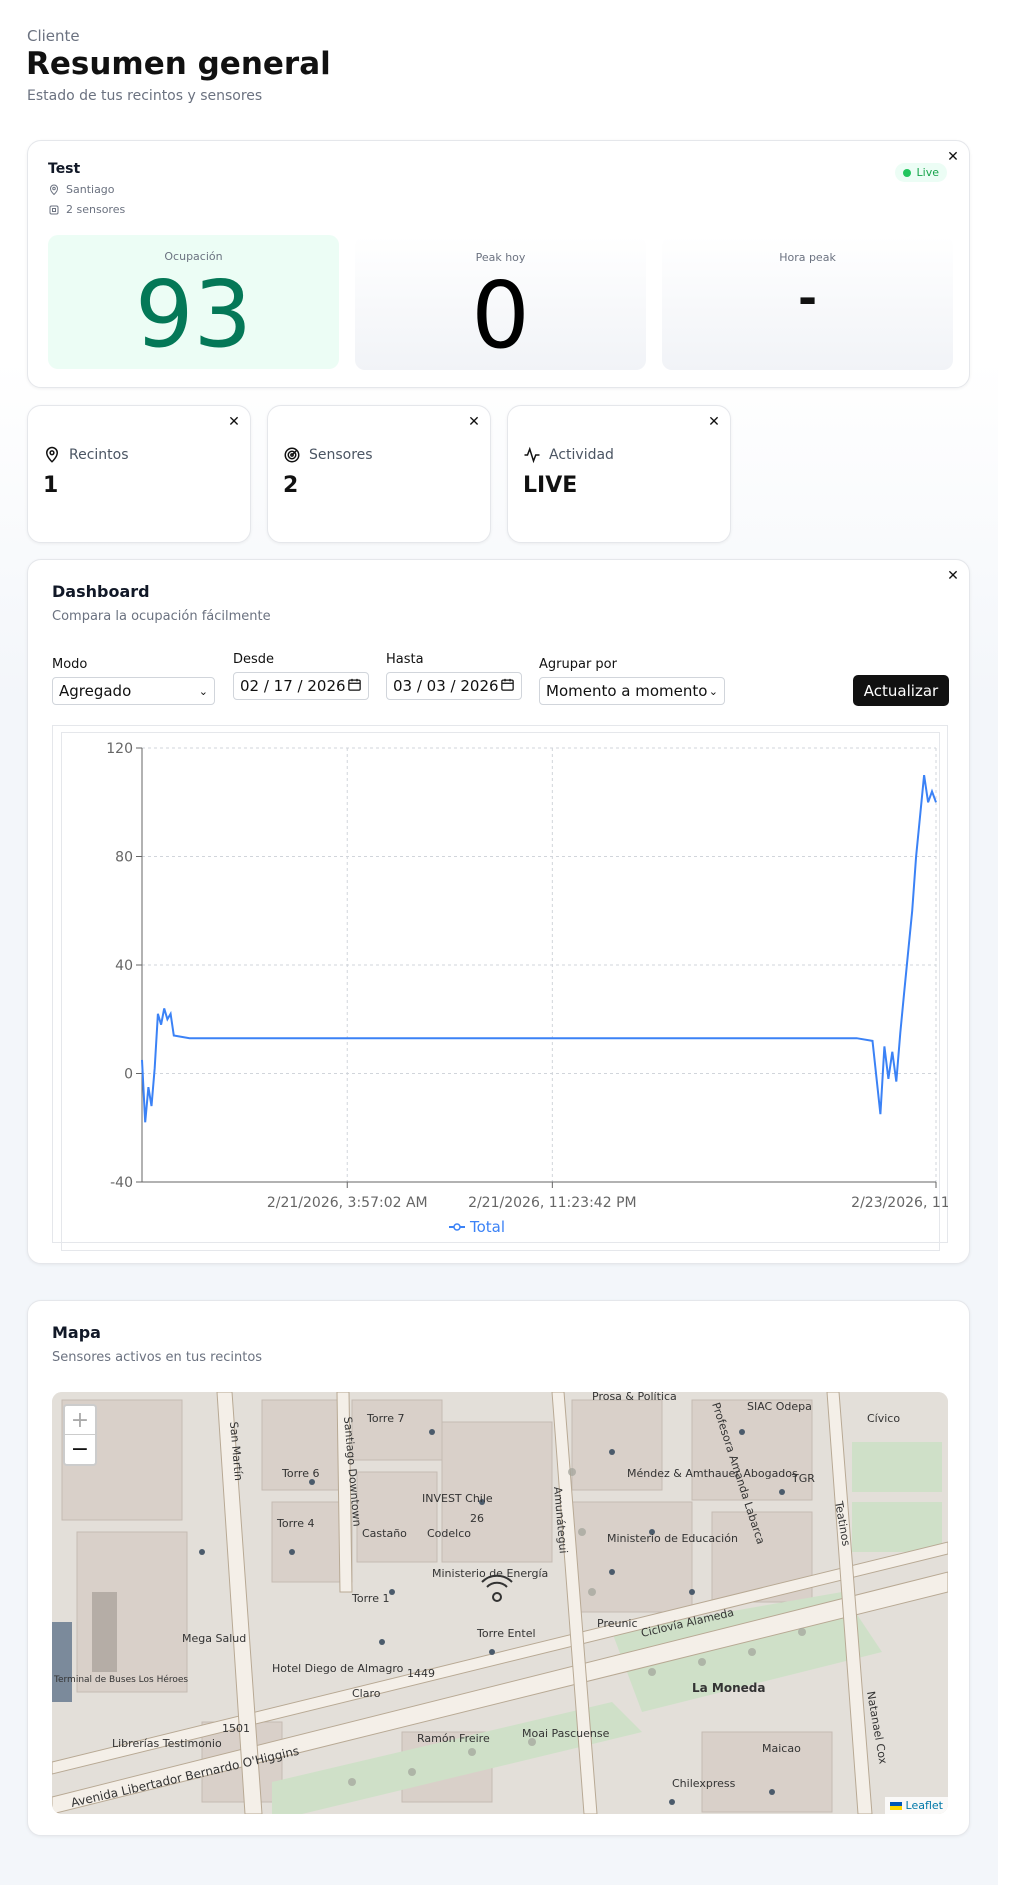 Image resolution: width=1015 pixels, height=1885 pixels. What do you see at coordinates (139, 474) in the screenshot?
I see `stat-card-recintos: ✕ Recintos 1` at bounding box center [139, 474].